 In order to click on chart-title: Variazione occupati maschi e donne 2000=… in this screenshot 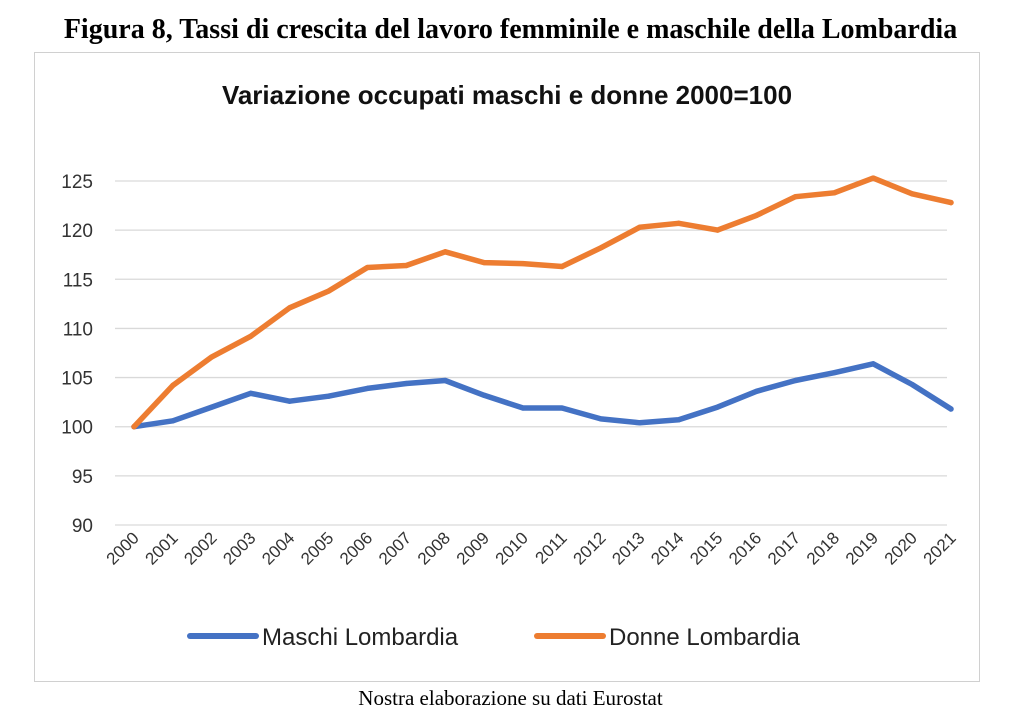, I will do `click(507, 95)`.